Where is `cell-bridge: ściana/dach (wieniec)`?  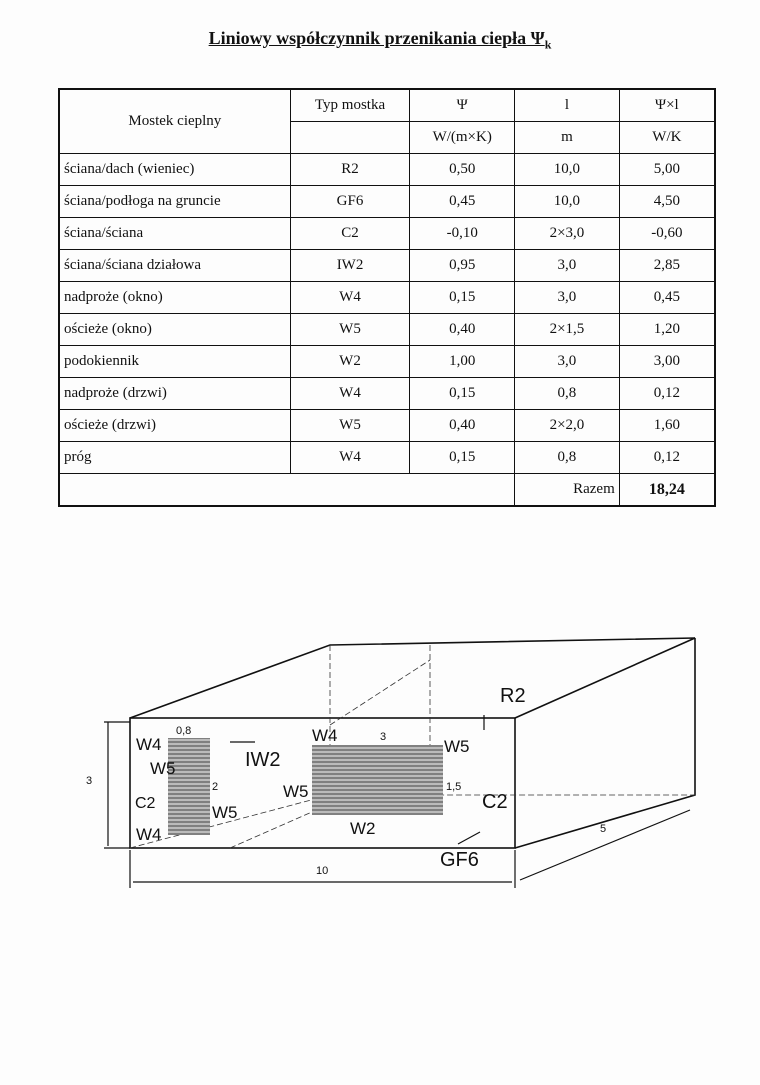 cell-bridge: ściana/dach (wieniec) is located at coordinates (174, 169).